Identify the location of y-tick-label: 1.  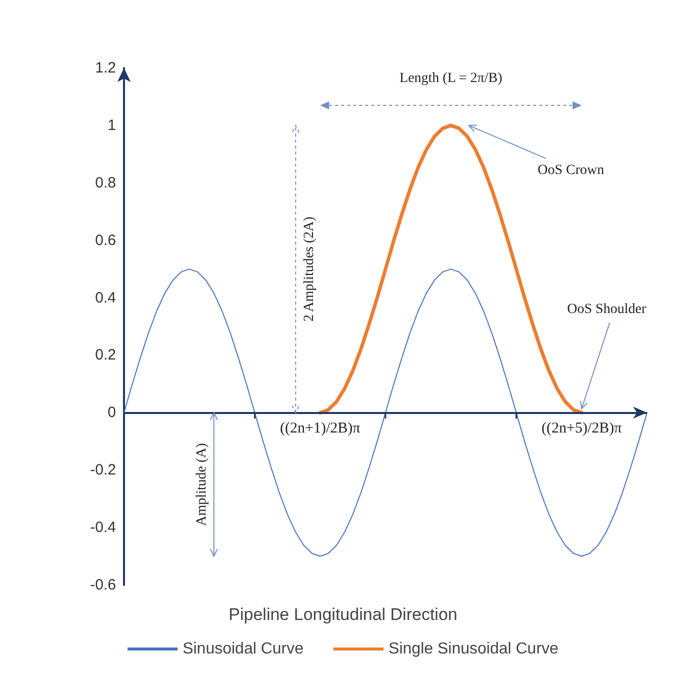
(112, 125).